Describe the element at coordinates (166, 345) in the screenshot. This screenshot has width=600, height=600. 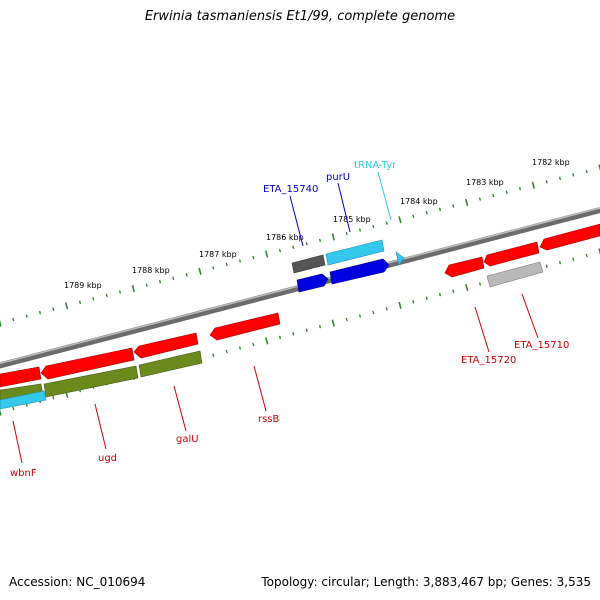
I see `cds-arrow-f5` at that location.